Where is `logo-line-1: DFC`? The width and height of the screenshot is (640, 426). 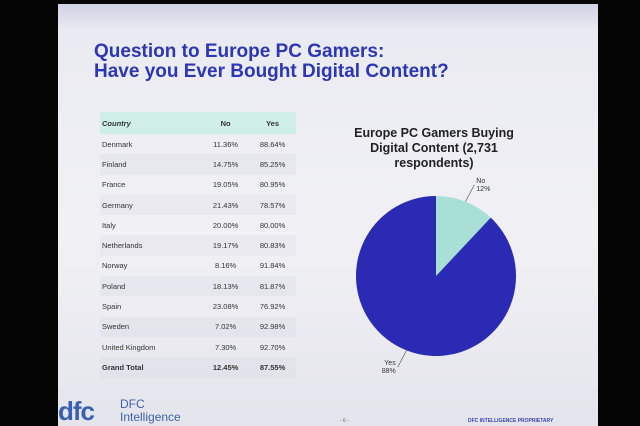 logo-line-1: DFC is located at coordinates (132, 404).